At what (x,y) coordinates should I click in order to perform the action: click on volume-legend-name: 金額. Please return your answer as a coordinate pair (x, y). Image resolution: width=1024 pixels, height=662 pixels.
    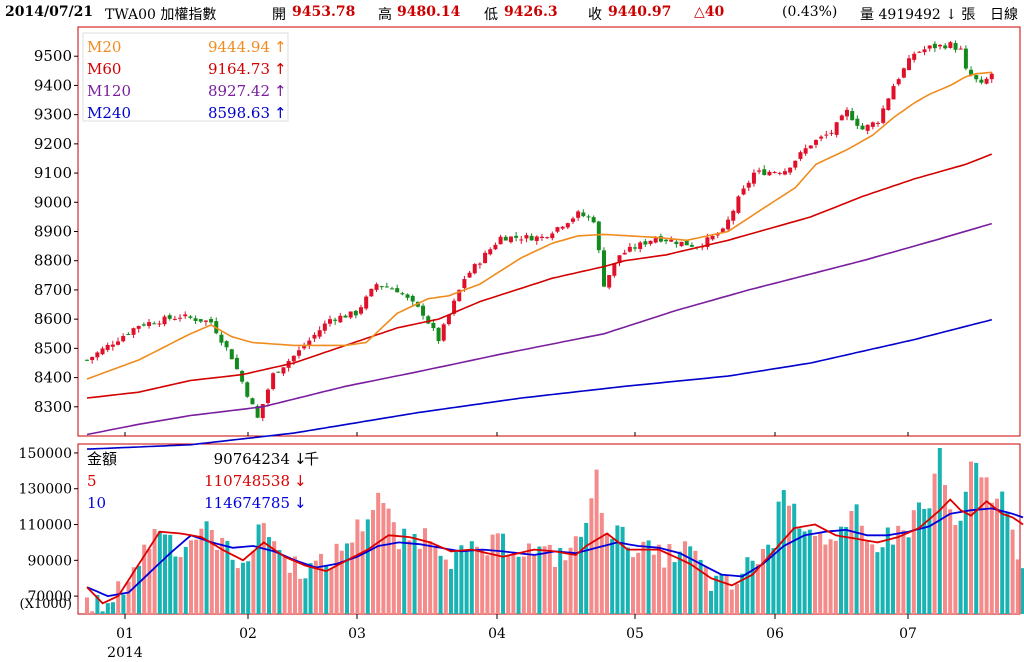
    Looking at the image, I should click on (102, 459).